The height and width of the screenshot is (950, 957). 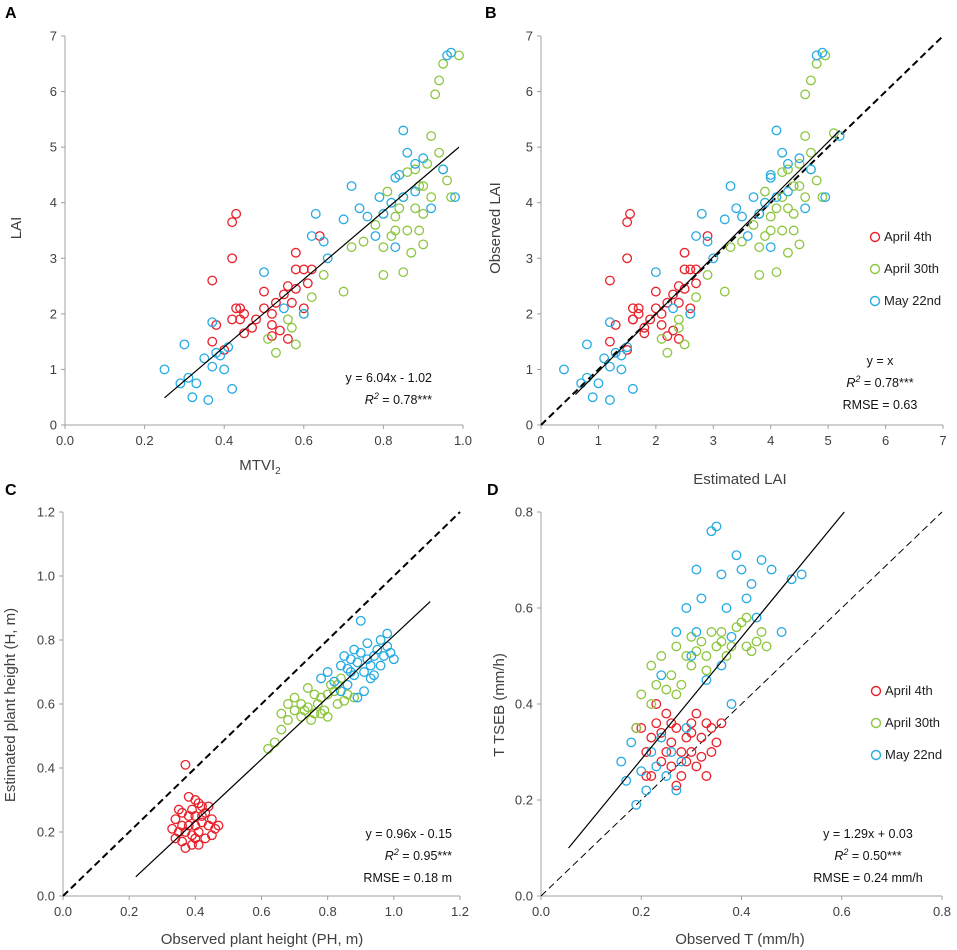 I want to click on equation-b: y = x, so click(x=880, y=361).